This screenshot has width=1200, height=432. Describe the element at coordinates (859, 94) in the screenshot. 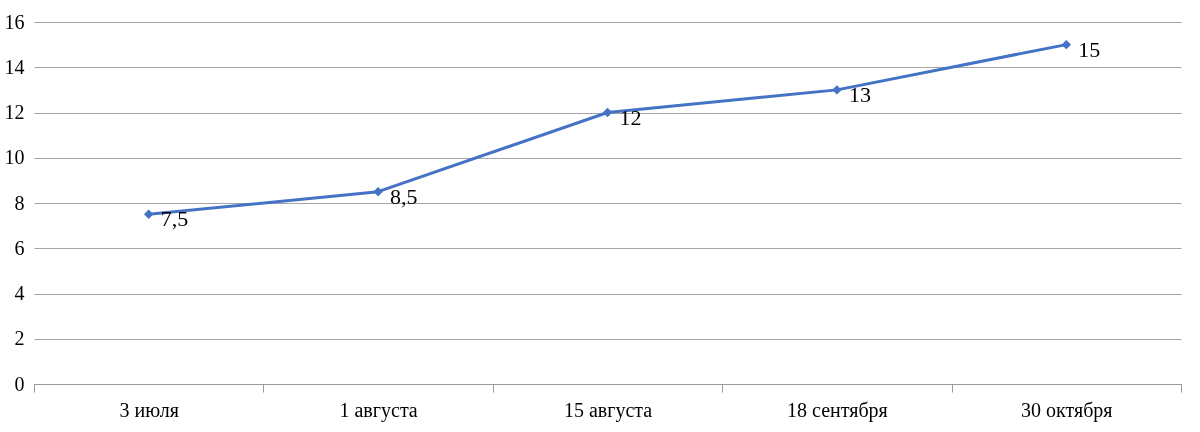

I see `data-label: 13` at that location.